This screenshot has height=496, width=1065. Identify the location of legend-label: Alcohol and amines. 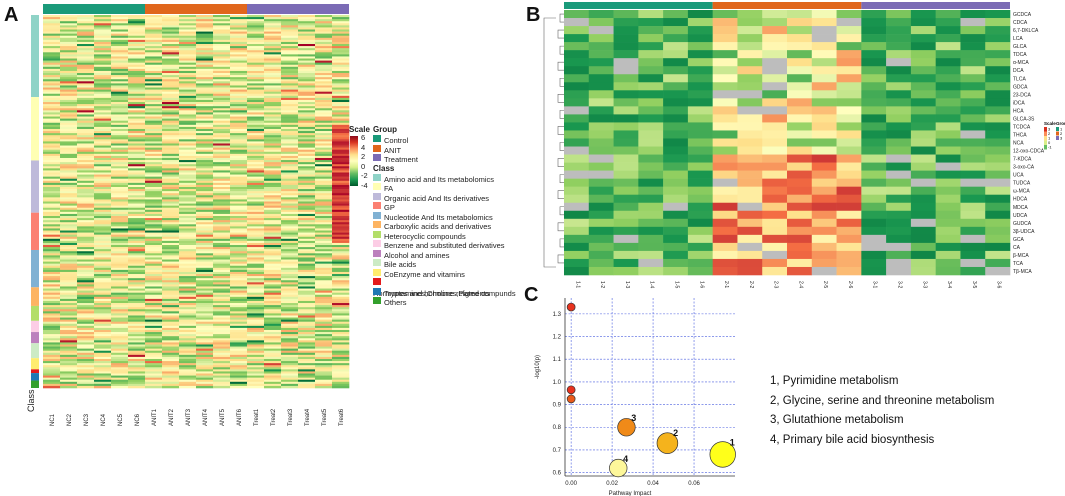
(417, 255).